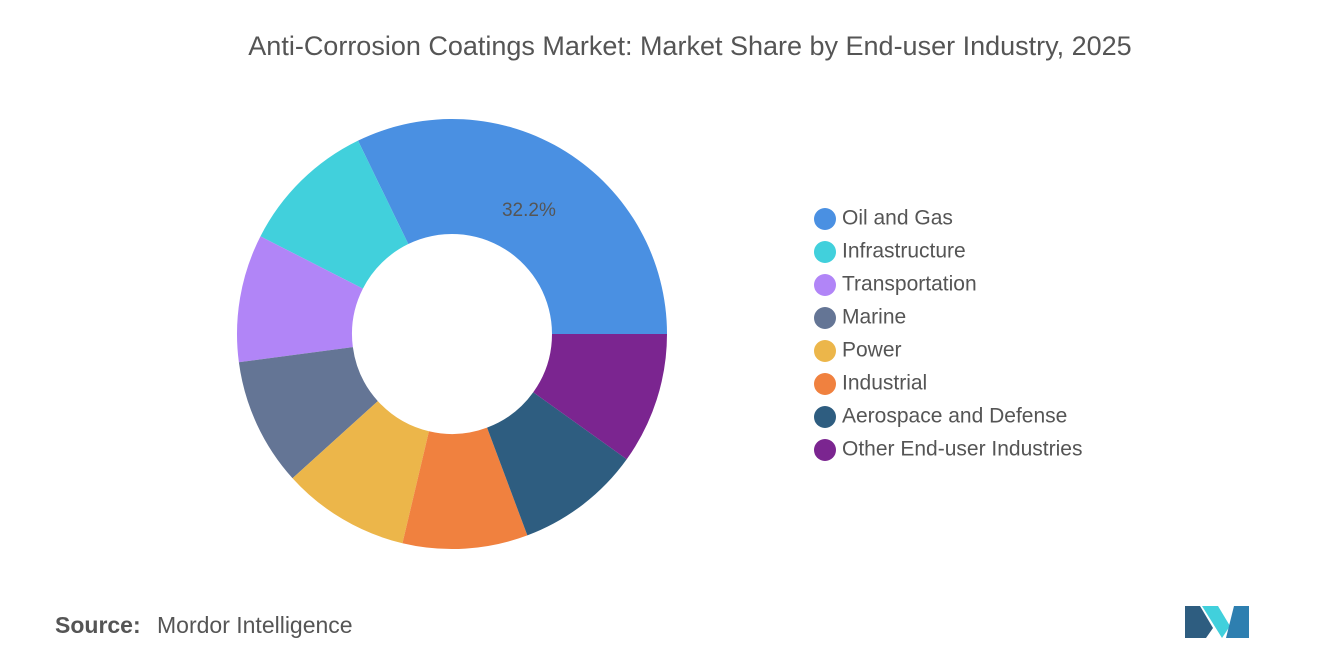  I want to click on logo, so click(1217, 622).